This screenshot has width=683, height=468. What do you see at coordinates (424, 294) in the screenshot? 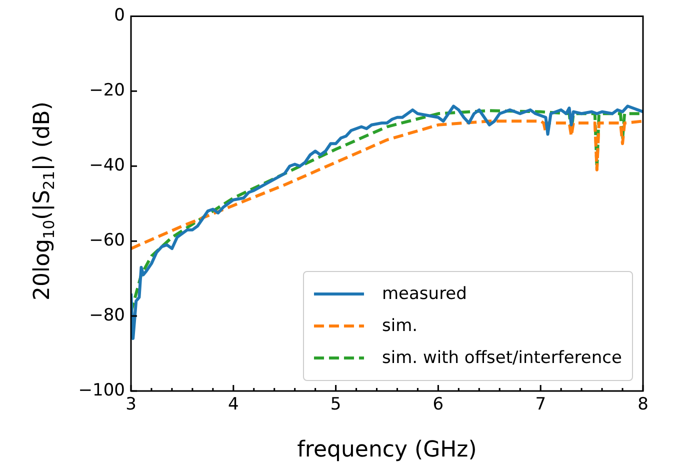
I see `legend-label: measured` at bounding box center [424, 294].